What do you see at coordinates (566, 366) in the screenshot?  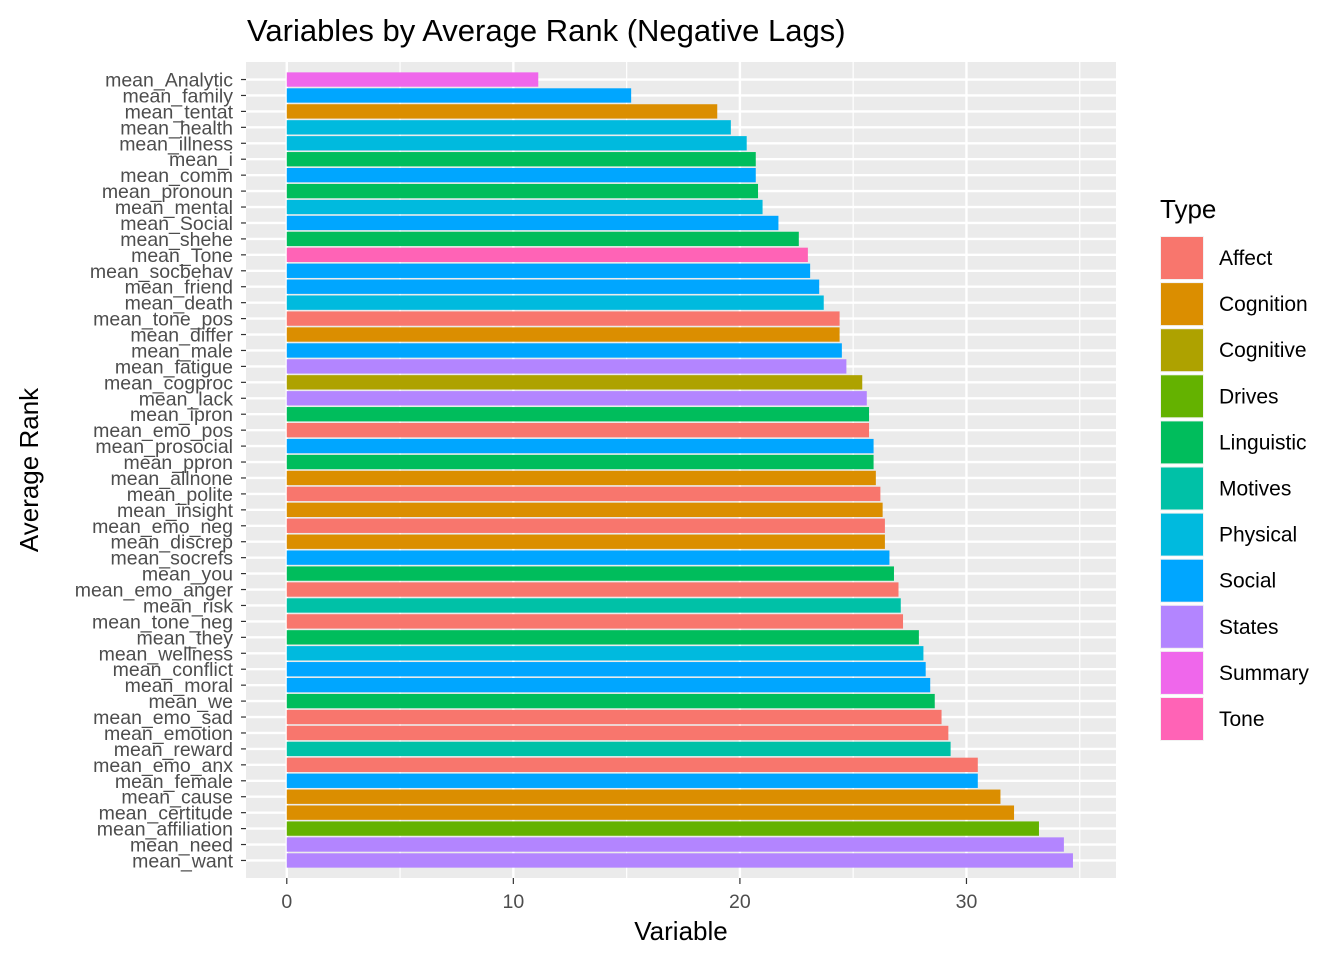 I see `bar-mean-fatigue` at bounding box center [566, 366].